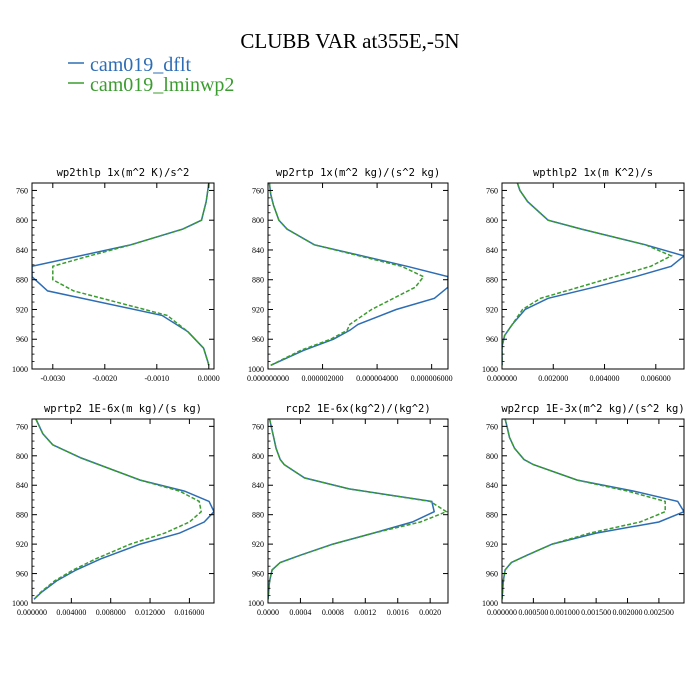 The image size is (700, 700). Describe the element at coordinates (656, 378) in the screenshot. I see `x-tick-label: 0.006000` at that location.